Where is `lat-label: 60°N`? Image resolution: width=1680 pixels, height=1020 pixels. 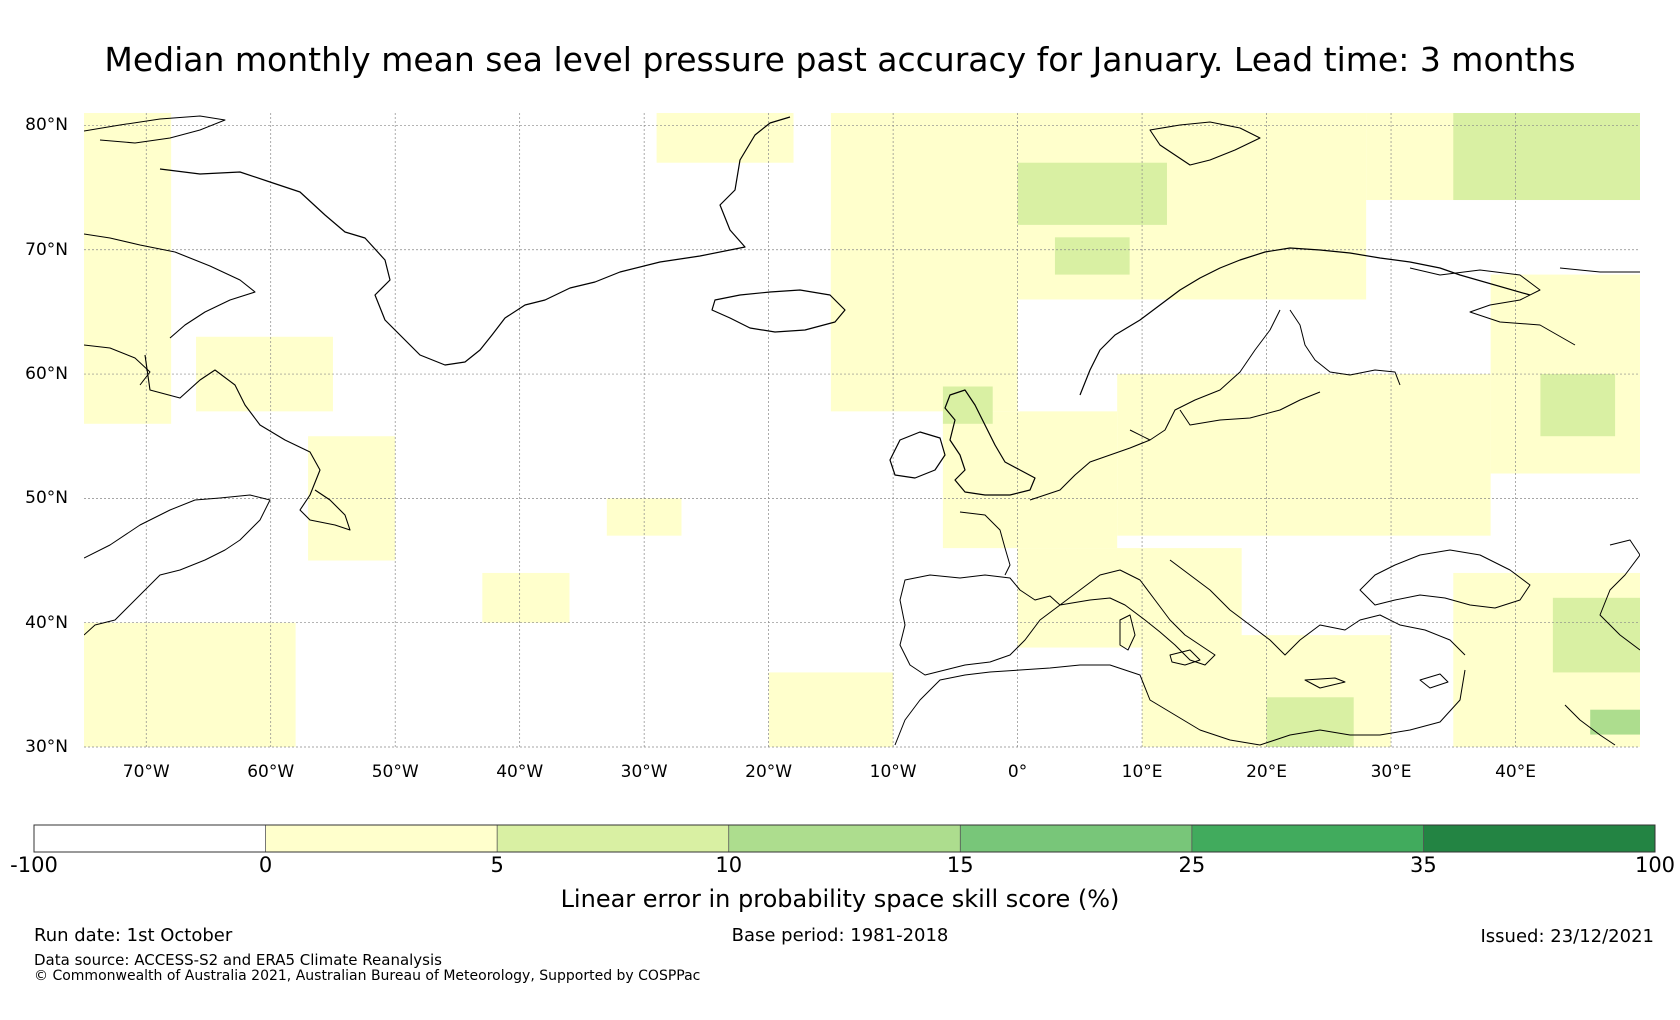
lat-label: 60°N is located at coordinates (46, 374).